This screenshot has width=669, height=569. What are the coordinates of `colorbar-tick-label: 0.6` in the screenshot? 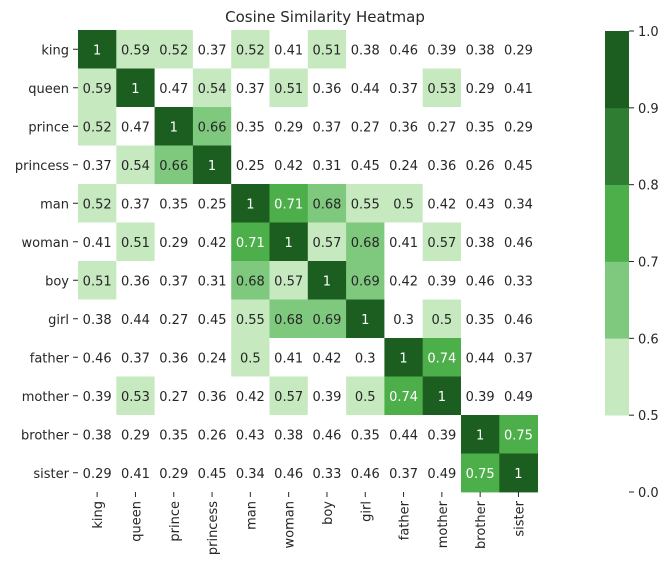 It's located at (648, 339).